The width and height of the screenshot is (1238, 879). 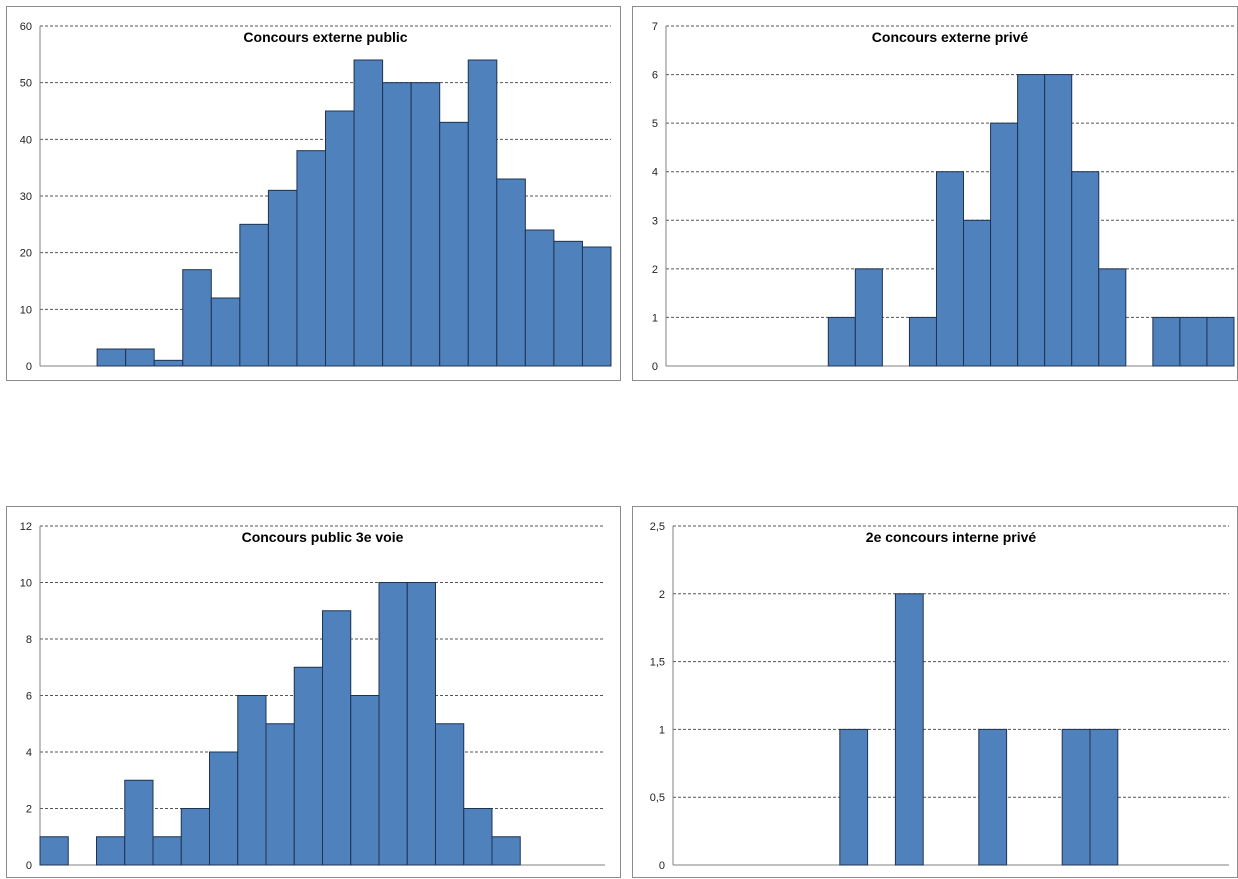 I want to click on y-tick-label: 7, so click(x=655, y=27).